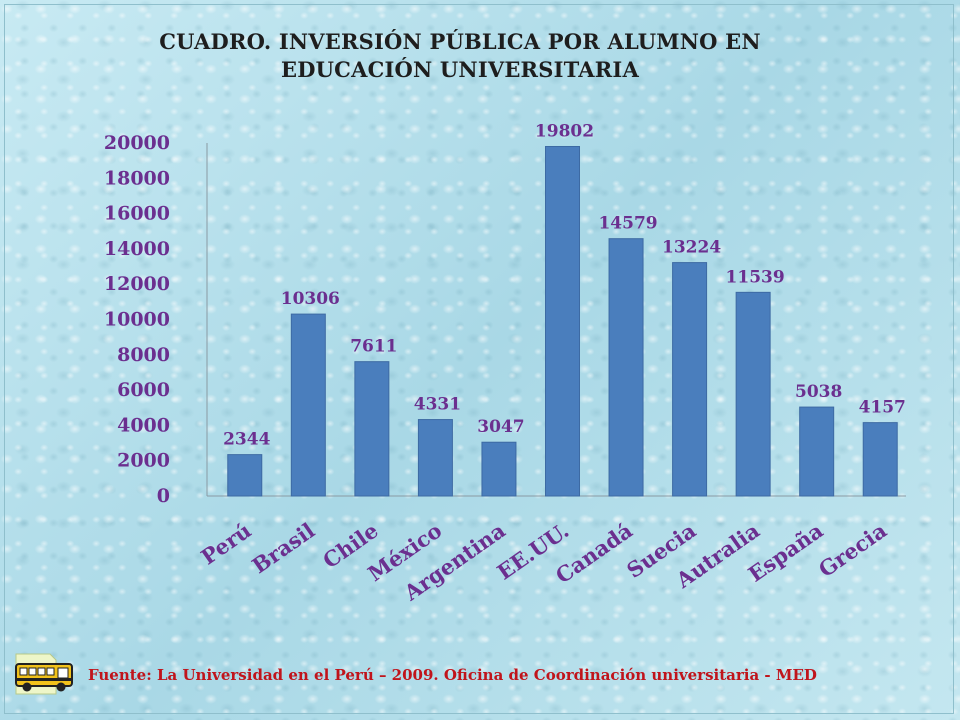 The width and height of the screenshot is (960, 720). I want to click on data-label-1: 10306, so click(310, 299).